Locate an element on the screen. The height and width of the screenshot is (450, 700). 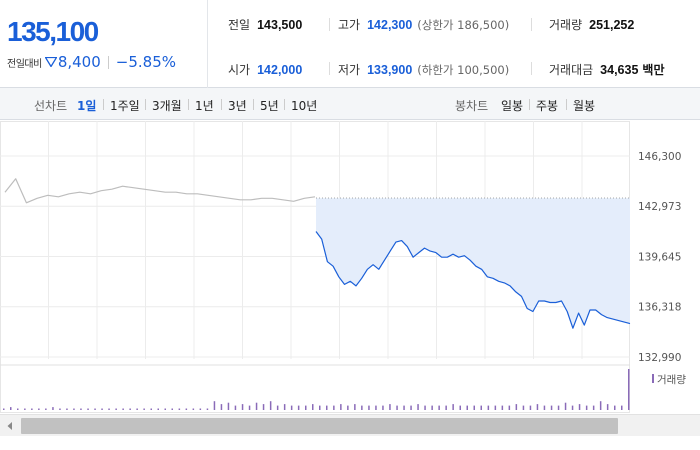
period-tab-6: 10년 is located at coordinates (304, 106).